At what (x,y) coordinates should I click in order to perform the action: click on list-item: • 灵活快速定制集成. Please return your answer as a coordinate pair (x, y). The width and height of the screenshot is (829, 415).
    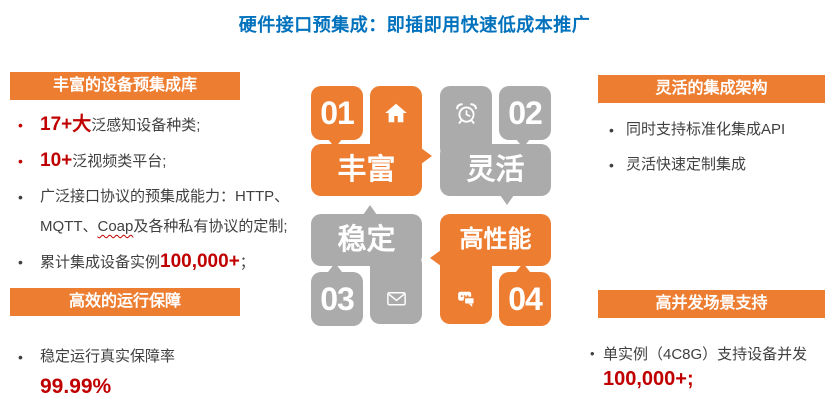
    Looking at the image, I should click on (713, 165).